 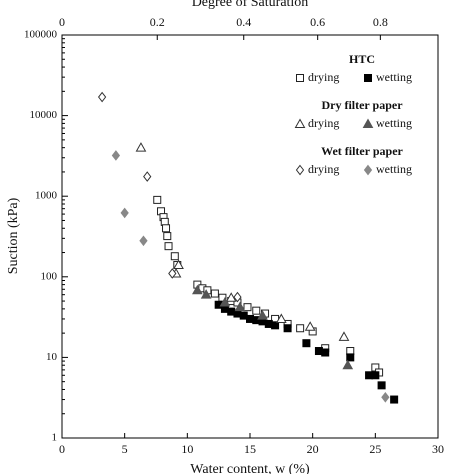 What do you see at coordinates (438, 449) in the screenshot?
I see `x-tick-label: 30` at bounding box center [438, 449].